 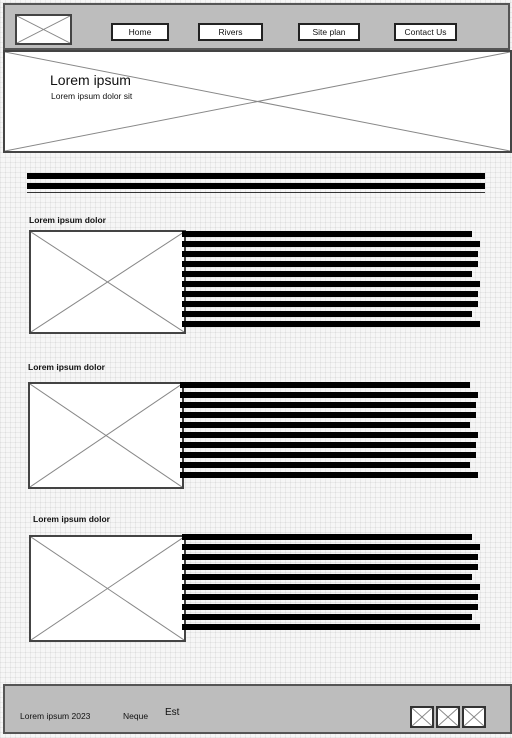 I want to click on logo-image-placeholder-icon, so click(x=43, y=29).